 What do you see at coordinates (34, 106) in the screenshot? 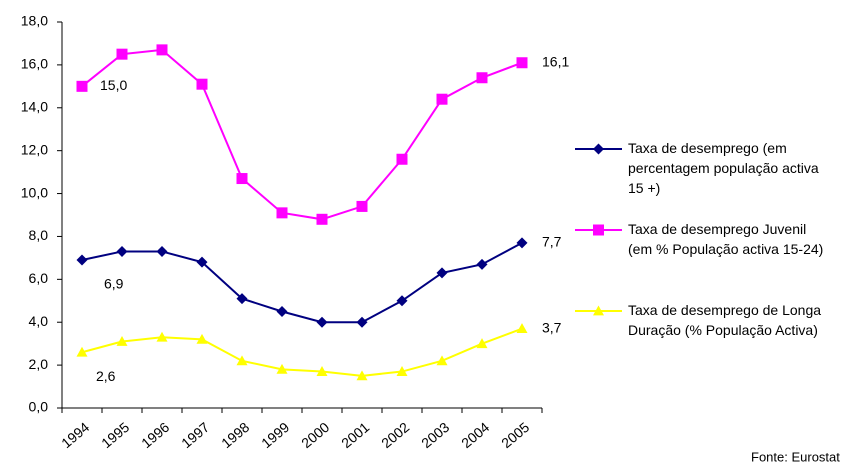
I see `y-tick-label: 14,0` at bounding box center [34, 106].